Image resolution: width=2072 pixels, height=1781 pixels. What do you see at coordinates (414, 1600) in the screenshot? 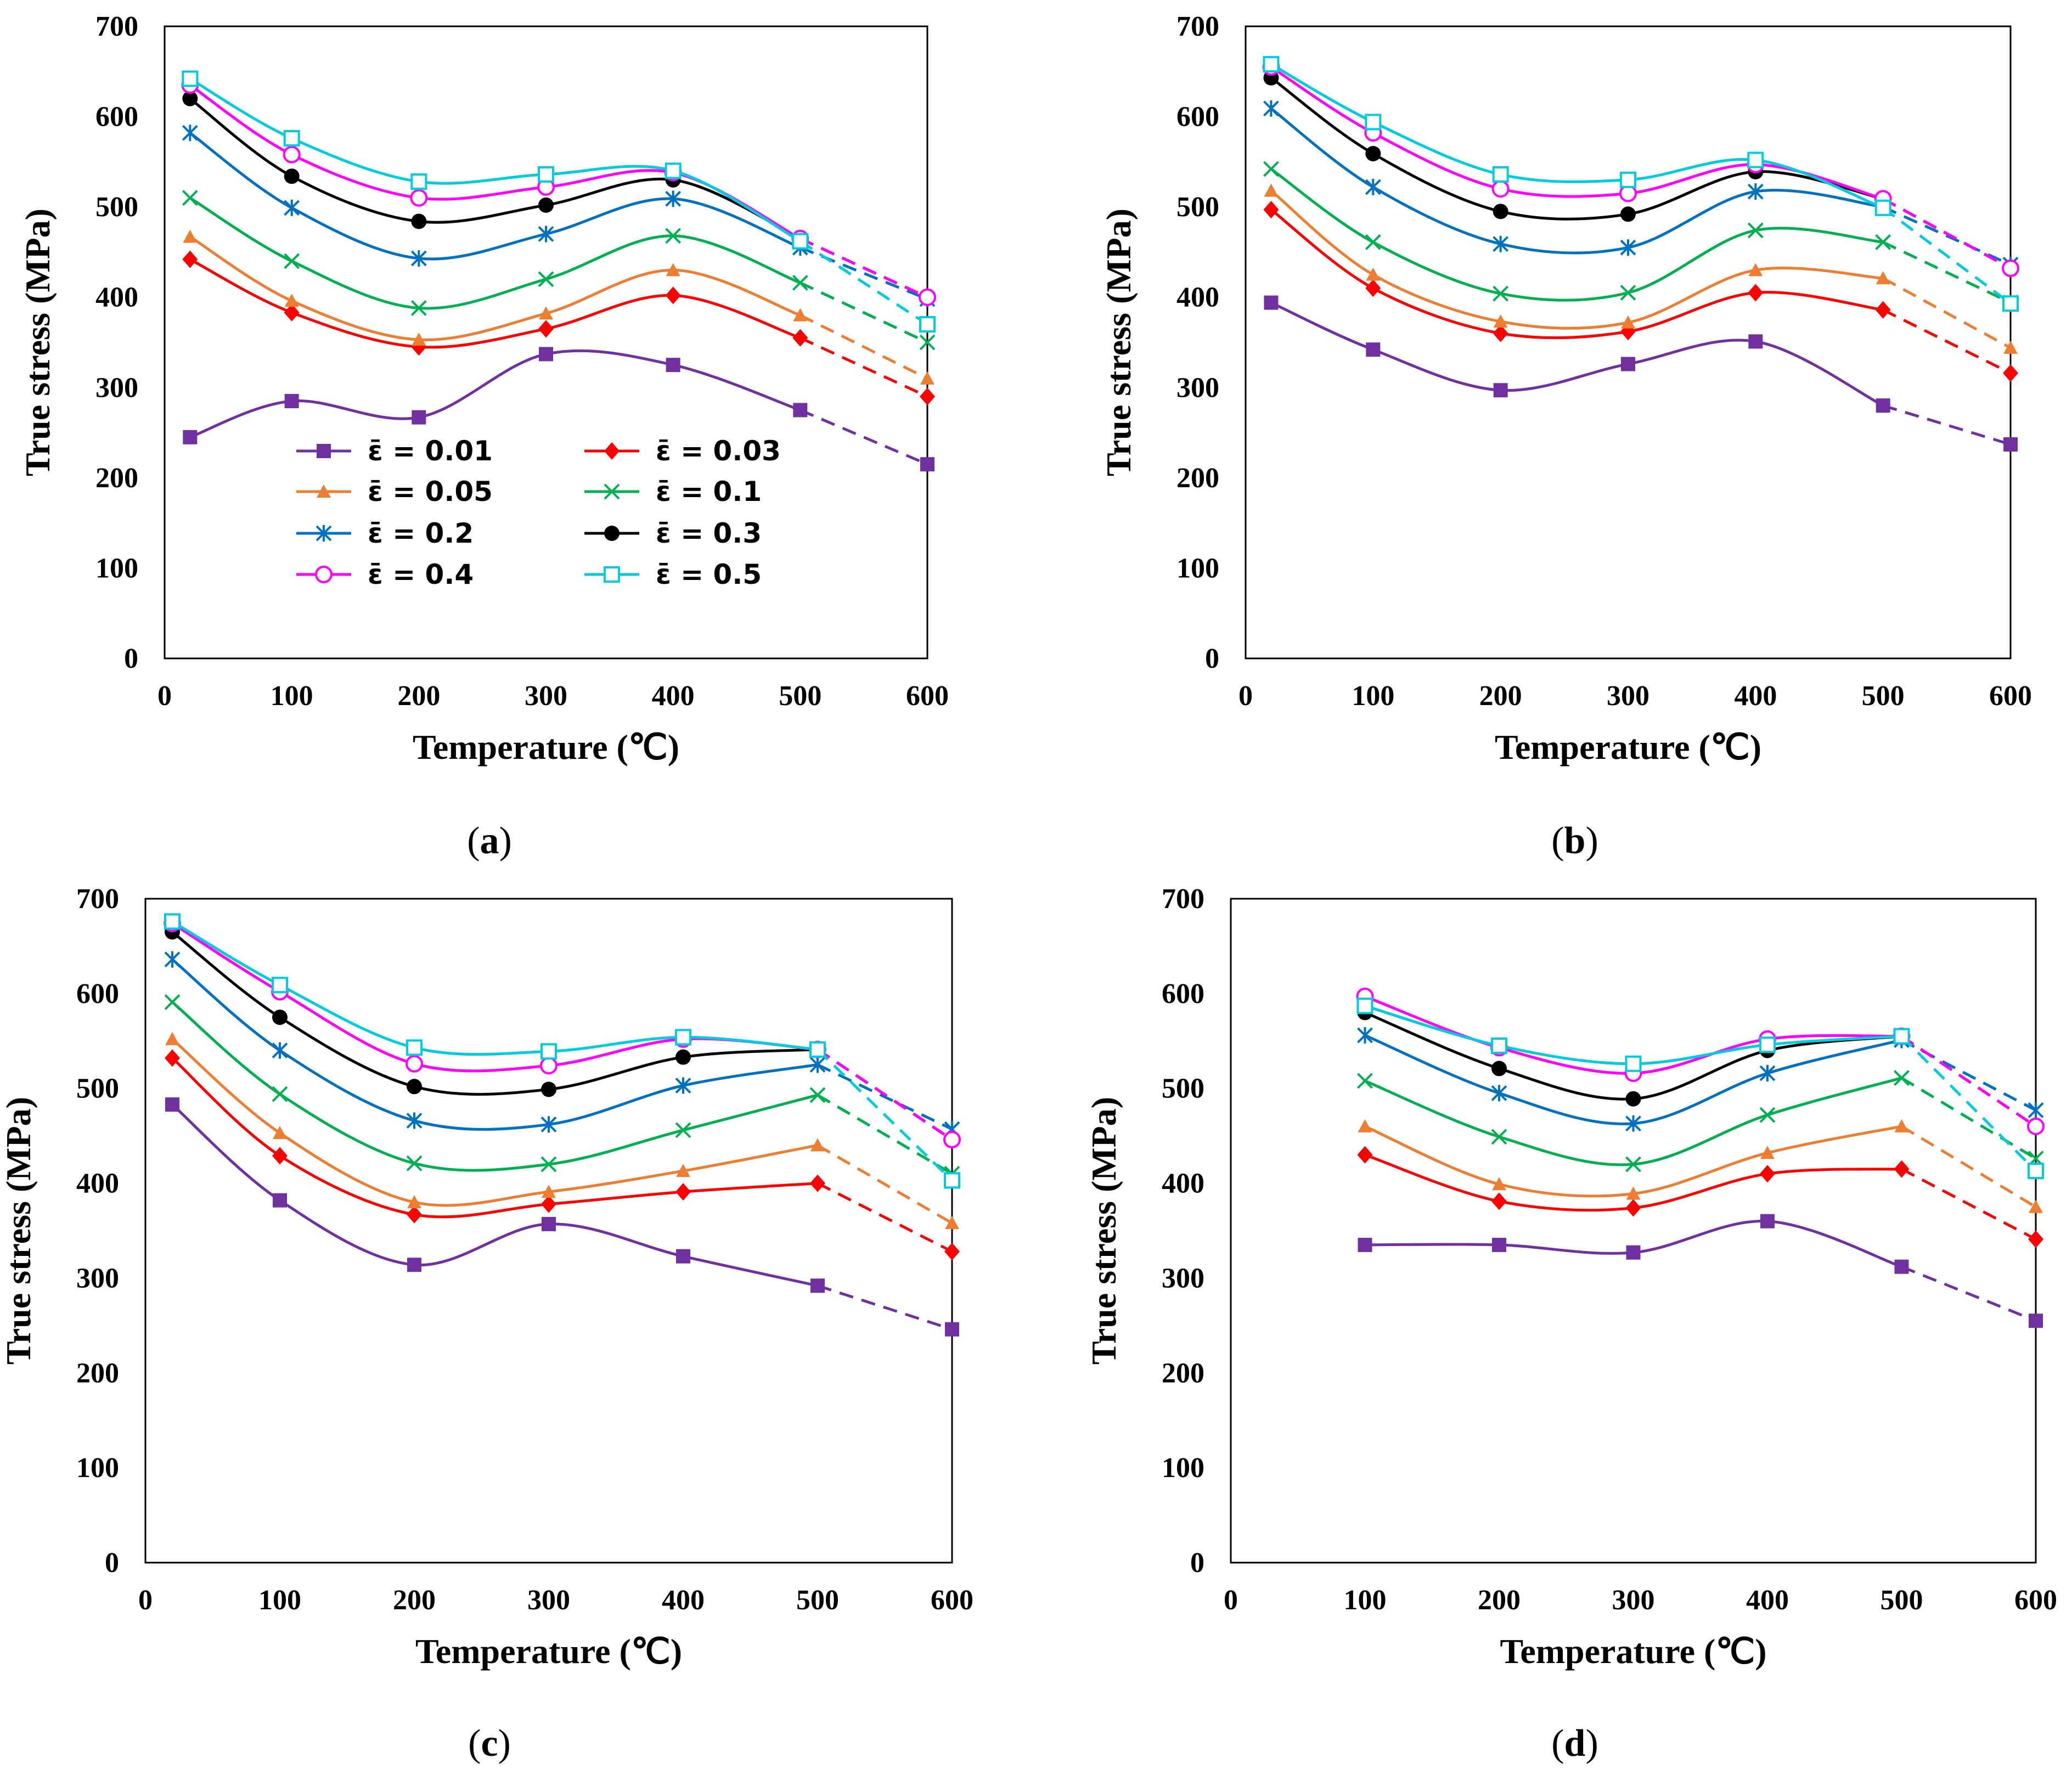
I see `x-tick-label: 200` at bounding box center [414, 1600].